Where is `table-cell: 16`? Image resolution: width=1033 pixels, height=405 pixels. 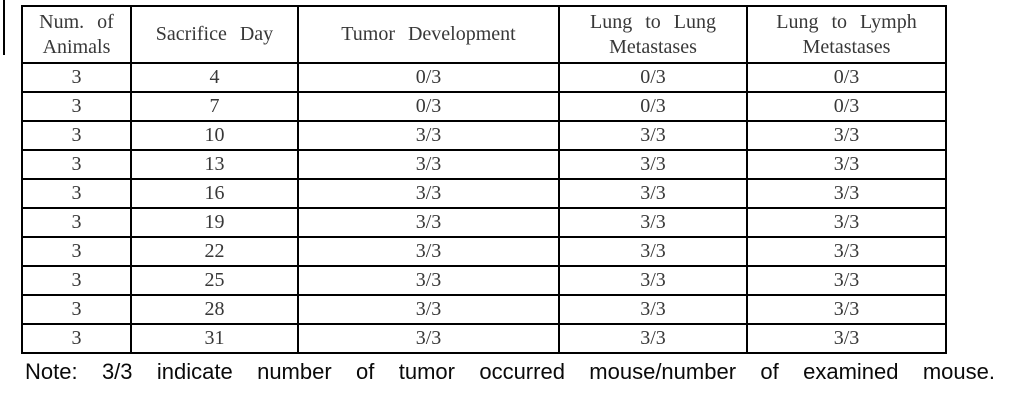 table-cell: 16 is located at coordinates (214, 193).